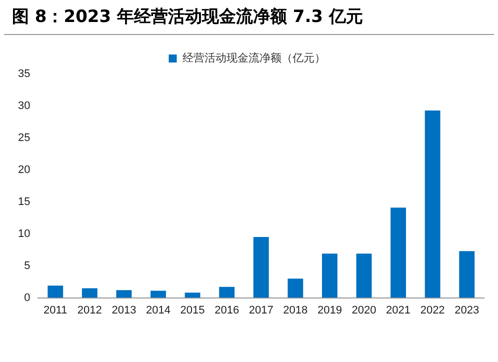 The width and height of the screenshot is (498, 362). I want to click on y-tick-label: 15, so click(24, 202).